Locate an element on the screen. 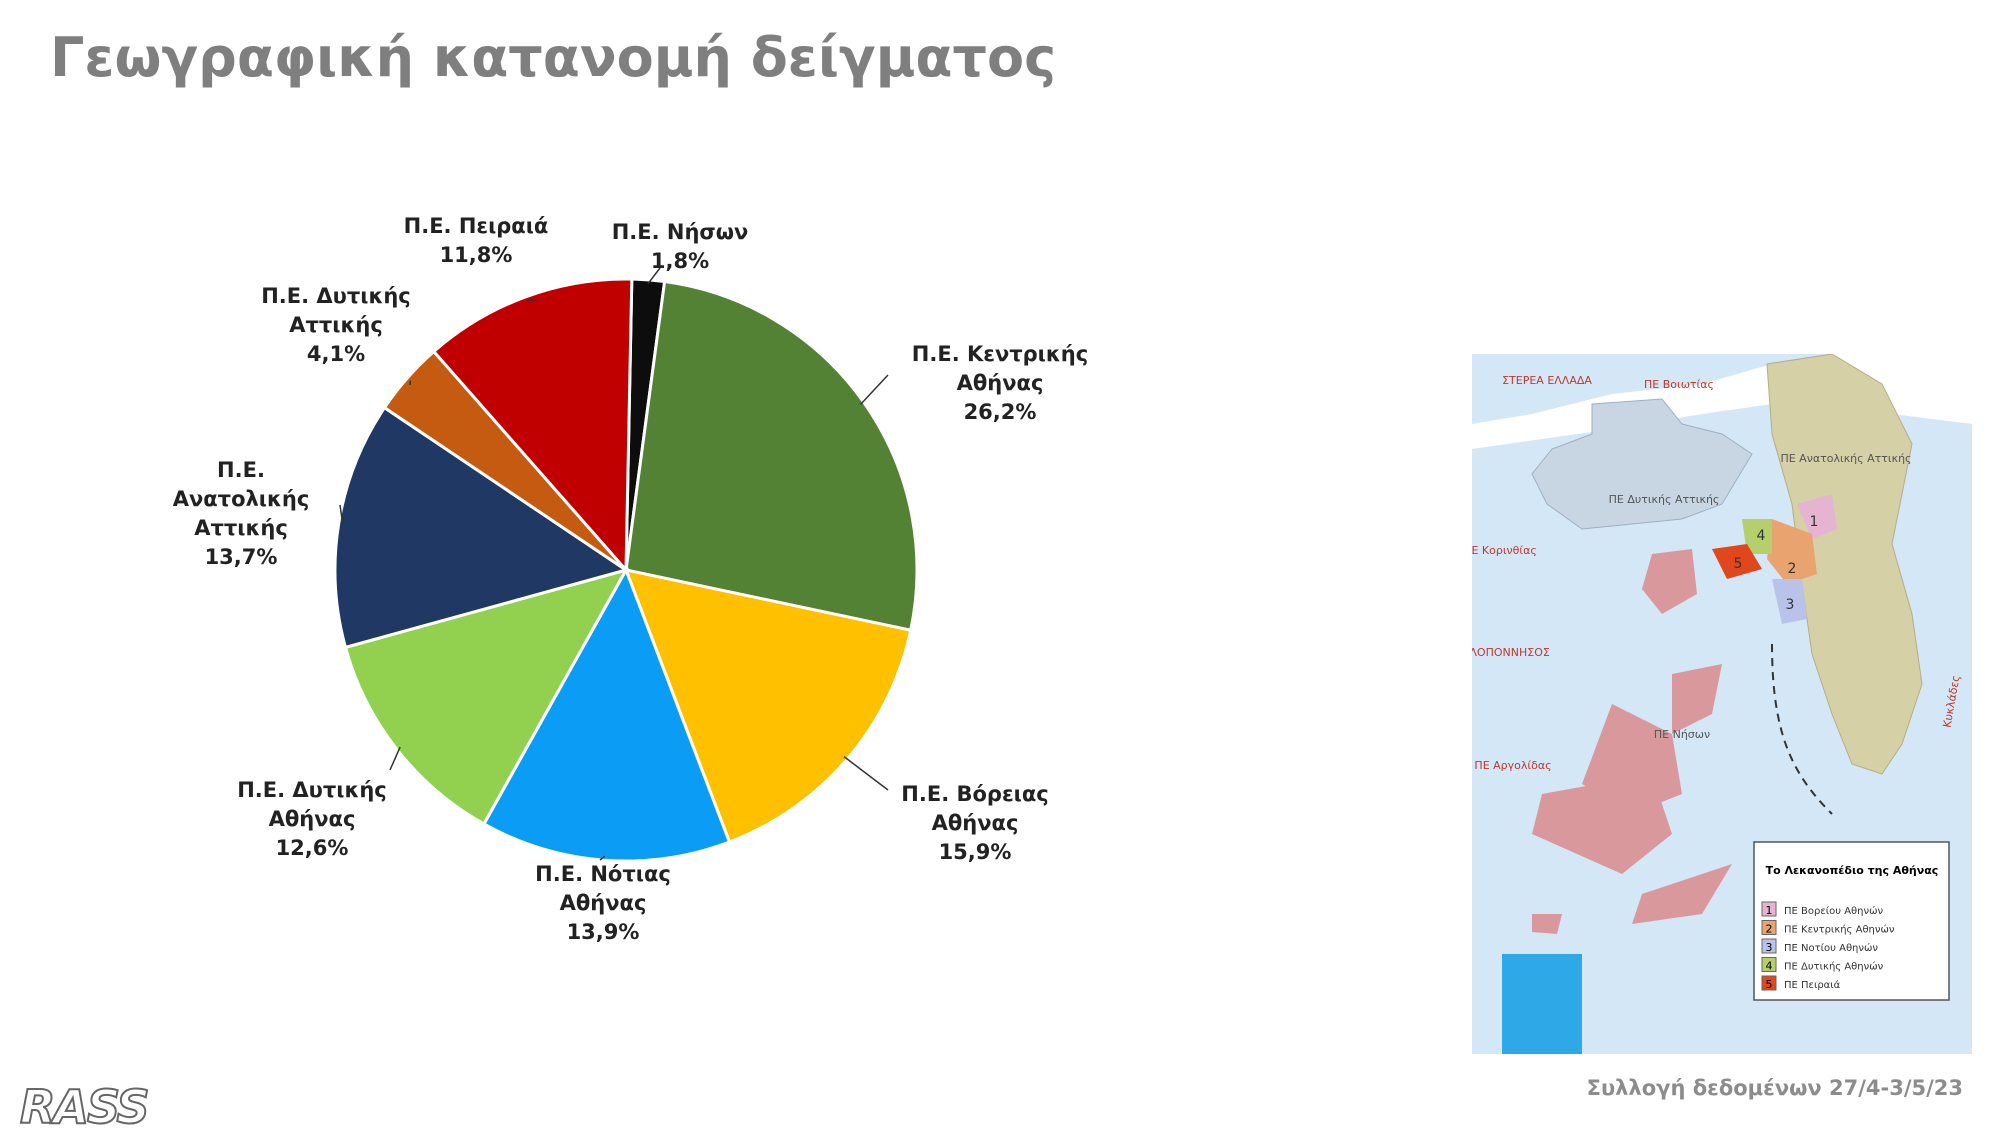  legend-number: 4 is located at coordinates (1769, 966).